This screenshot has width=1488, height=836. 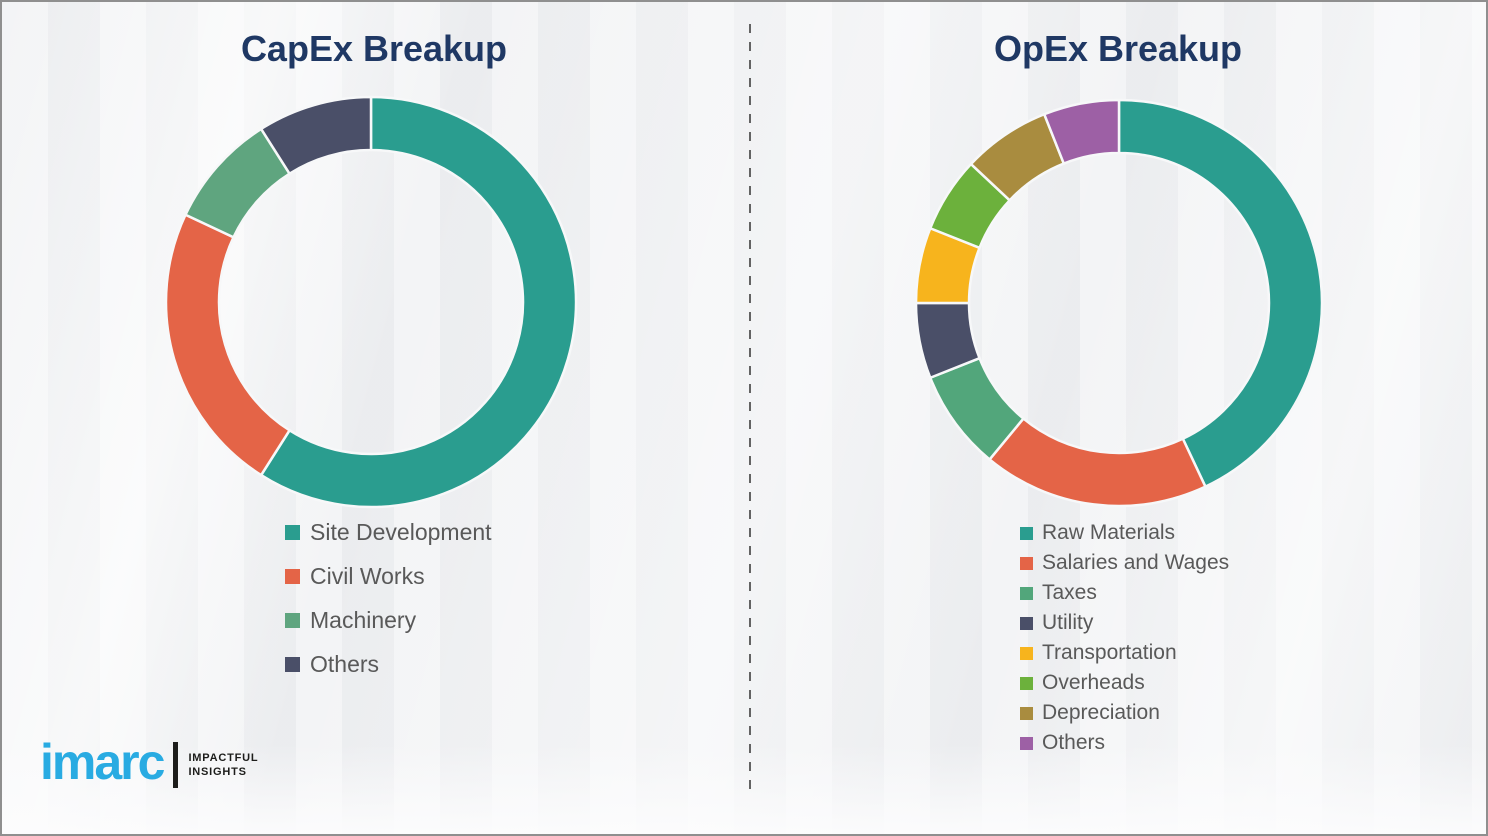 I want to click on donut-slice-salaries-and-wages, so click(x=1097, y=462).